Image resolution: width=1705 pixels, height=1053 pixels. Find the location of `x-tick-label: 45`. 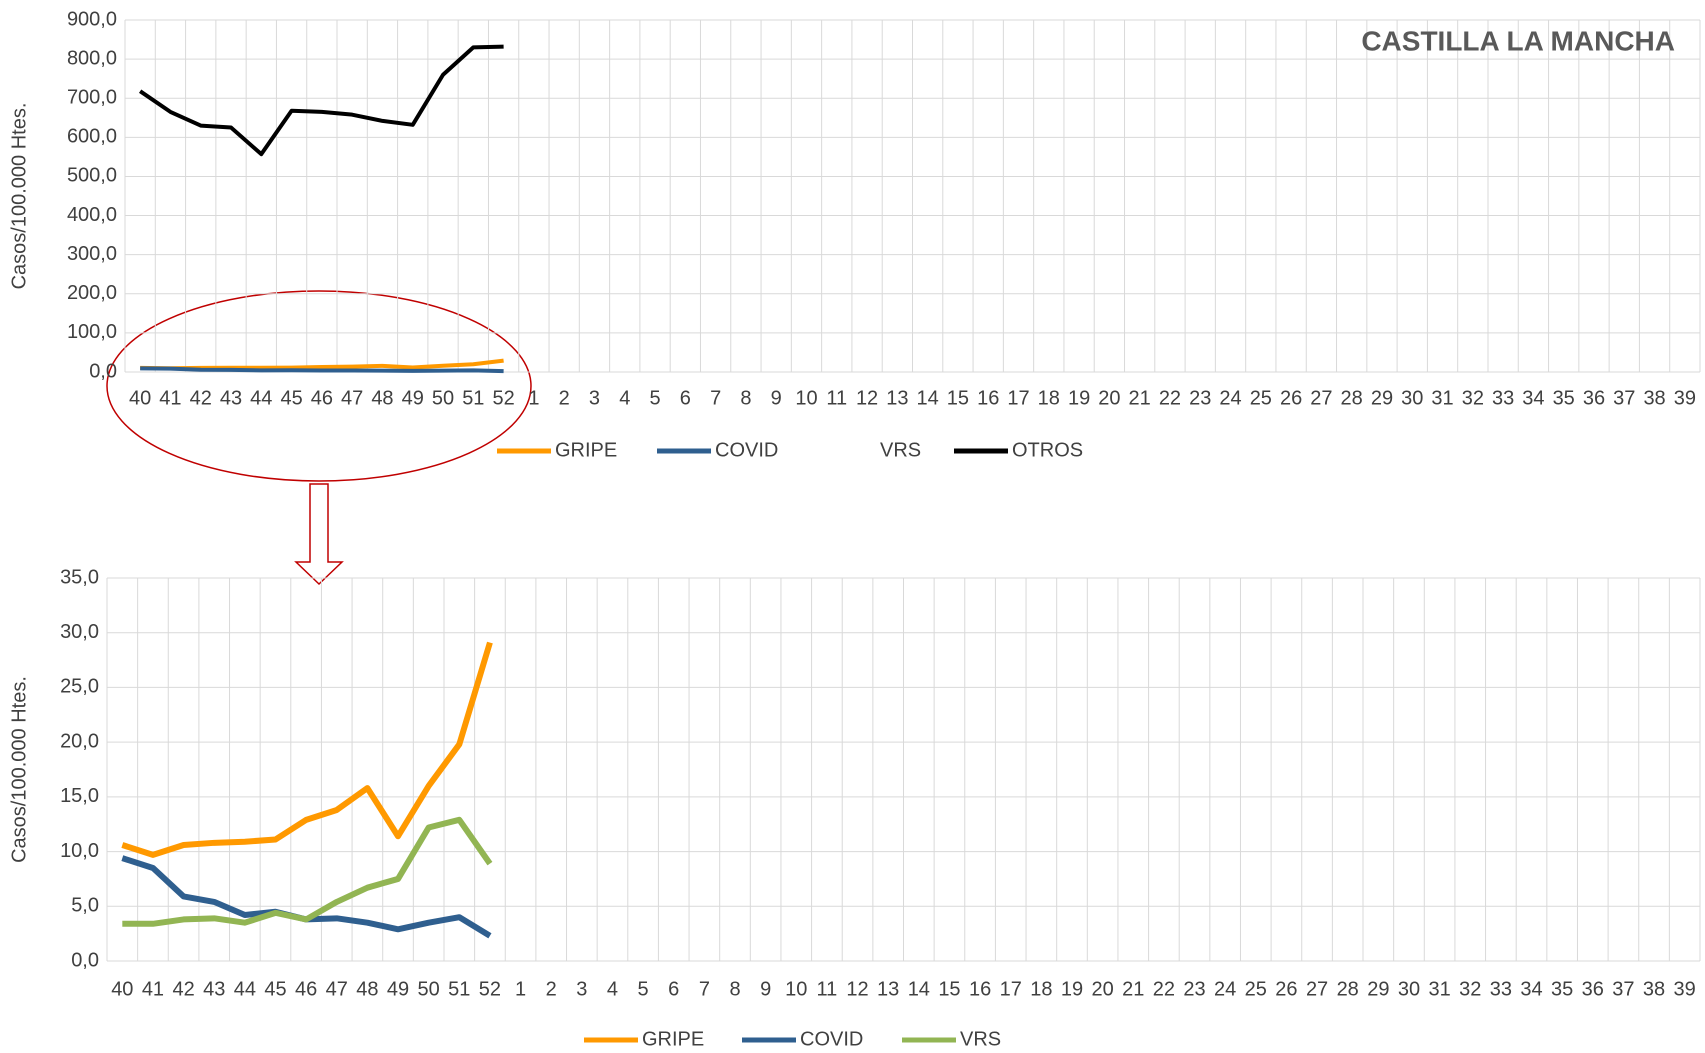

x-tick-label: 45 is located at coordinates (291, 398).